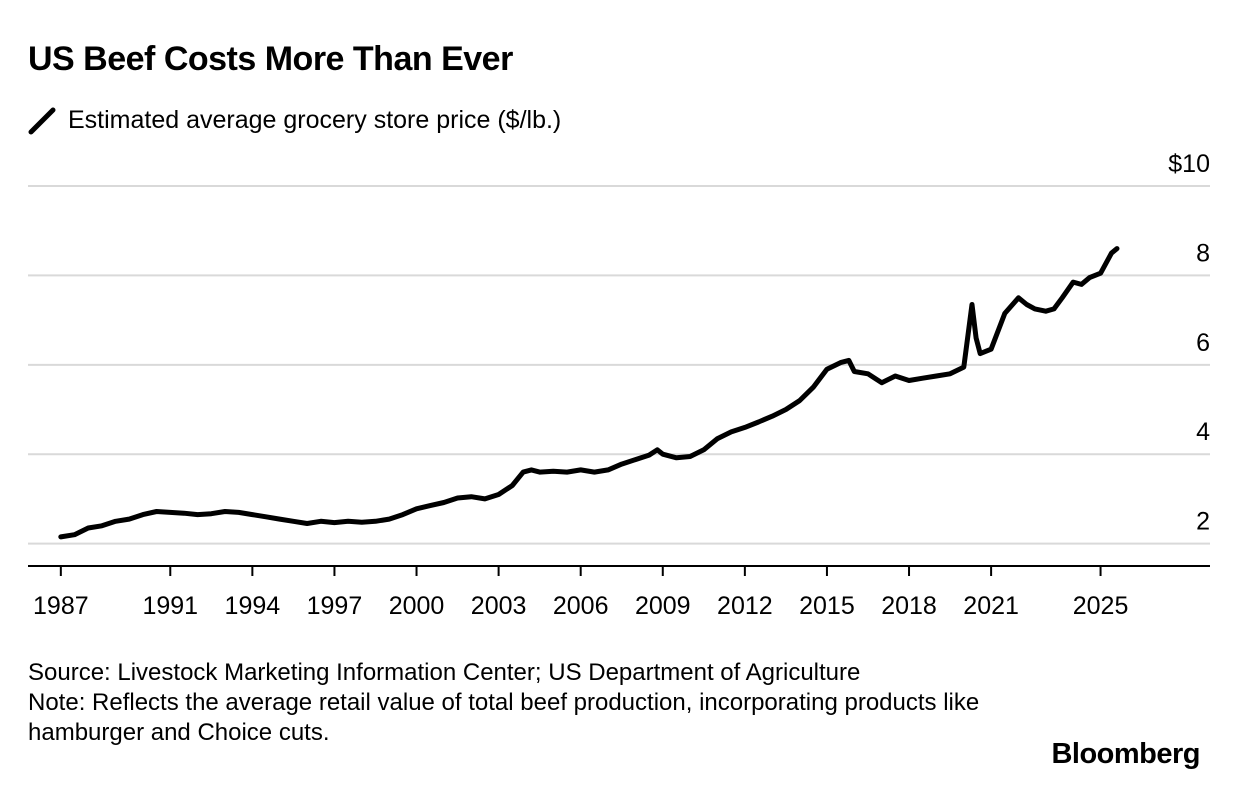 Image resolution: width=1240 pixels, height=802 pixels. Describe the element at coordinates (1203, 432) in the screenshot. I see `y-tick-label: 4` at that location.